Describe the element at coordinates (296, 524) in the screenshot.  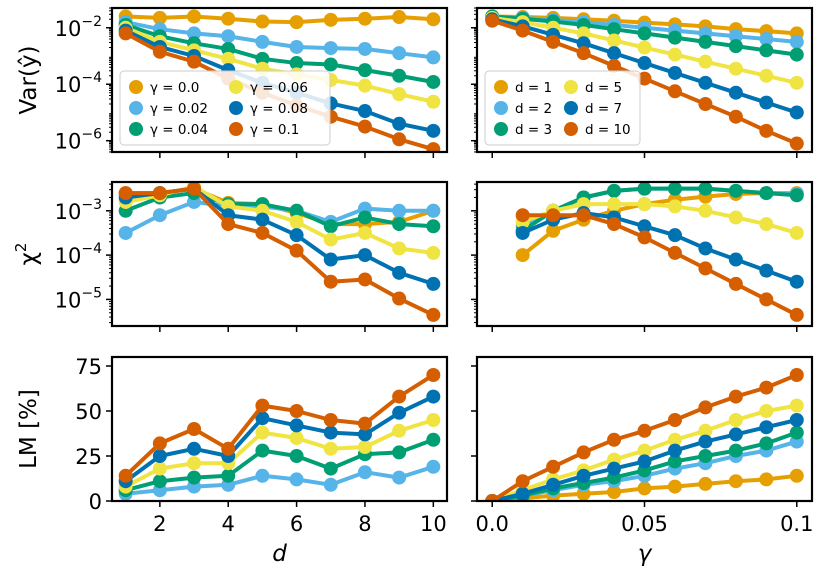
I see `lm_d-xtick-label-2: 6` at that location.